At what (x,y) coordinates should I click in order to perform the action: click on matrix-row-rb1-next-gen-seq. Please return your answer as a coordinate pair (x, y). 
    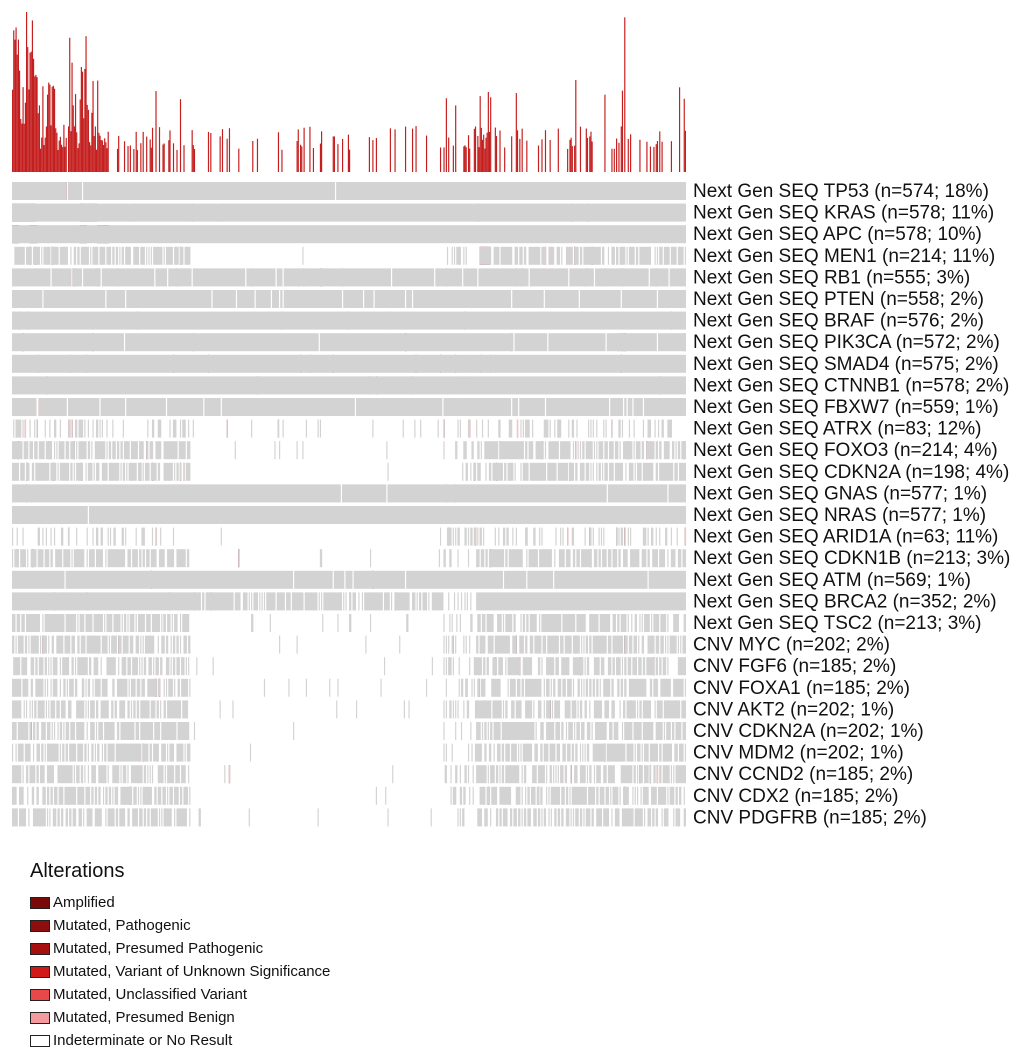
    Looking at the image, I should click on (349, 277).